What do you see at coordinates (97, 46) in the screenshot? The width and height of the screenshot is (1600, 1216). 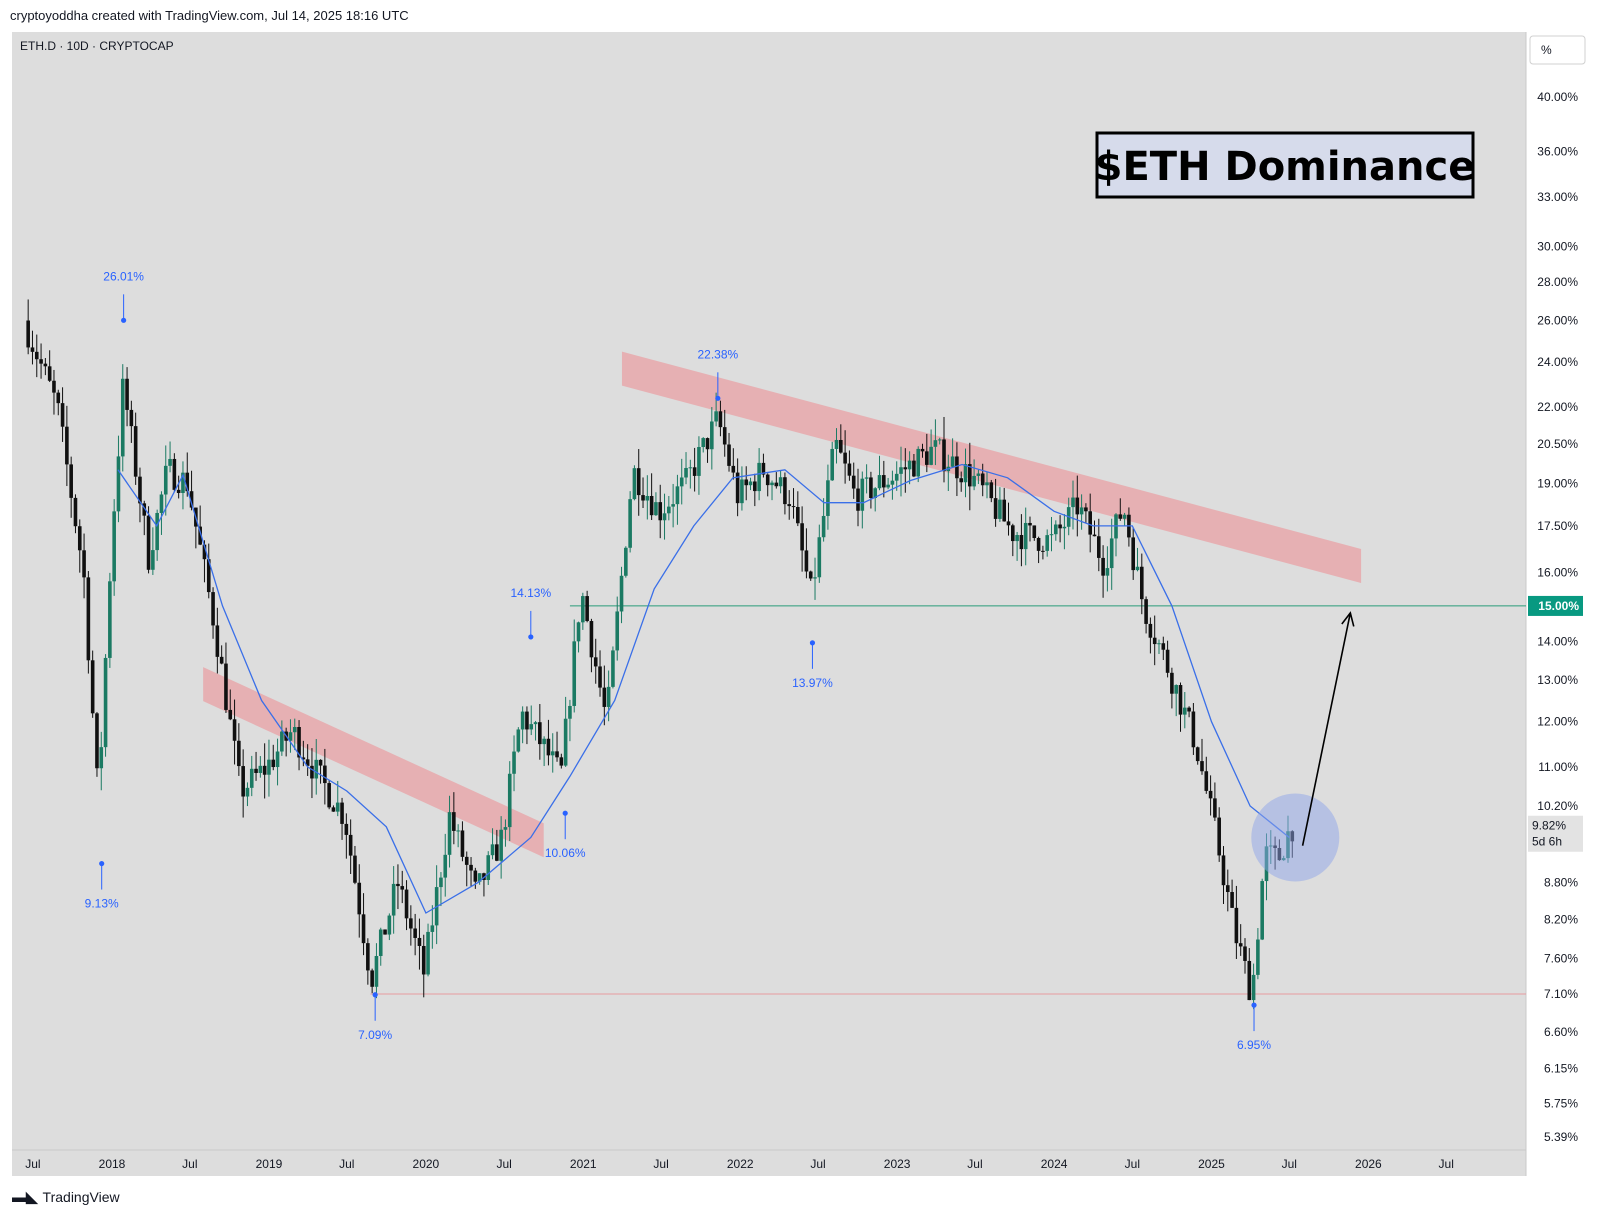 I see `symbol-label: ETH.D · 10D · CRYPTOCAP` at bounding box center [97, 46].